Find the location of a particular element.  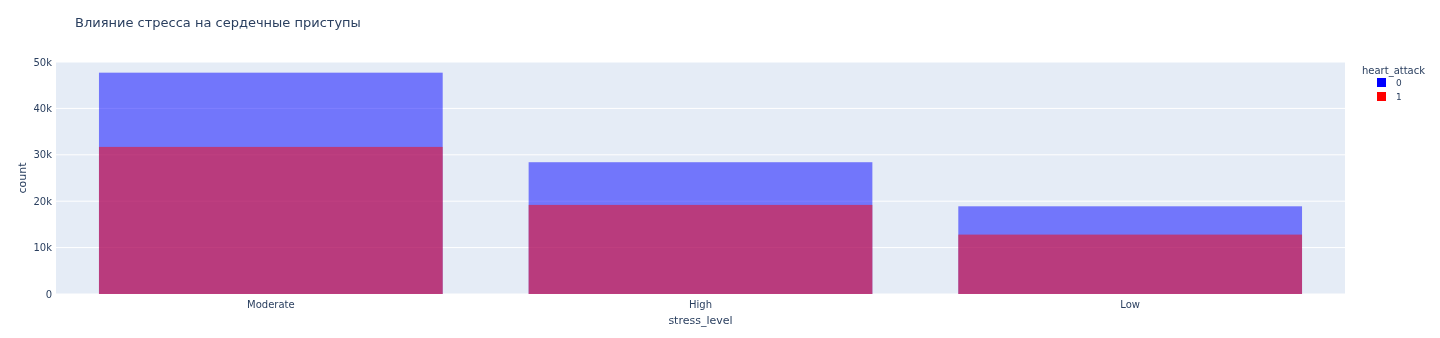

x-tick-label: Low is located at coordinates (1130, 304).